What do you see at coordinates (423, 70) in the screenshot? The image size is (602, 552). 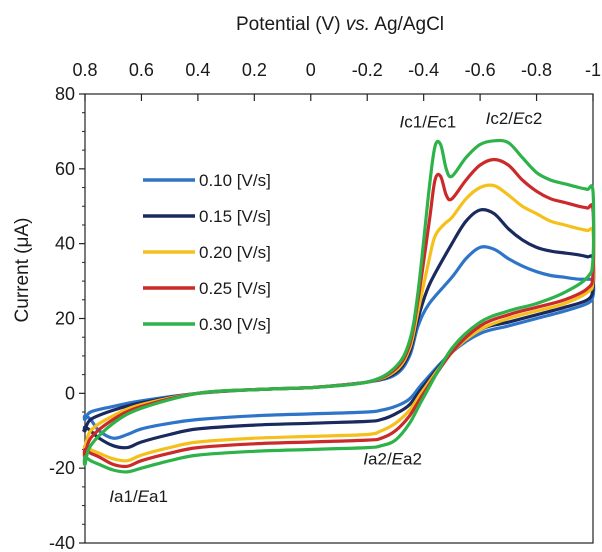 I see `x-tick-label: -0.4` at bounding box center [423, 70].